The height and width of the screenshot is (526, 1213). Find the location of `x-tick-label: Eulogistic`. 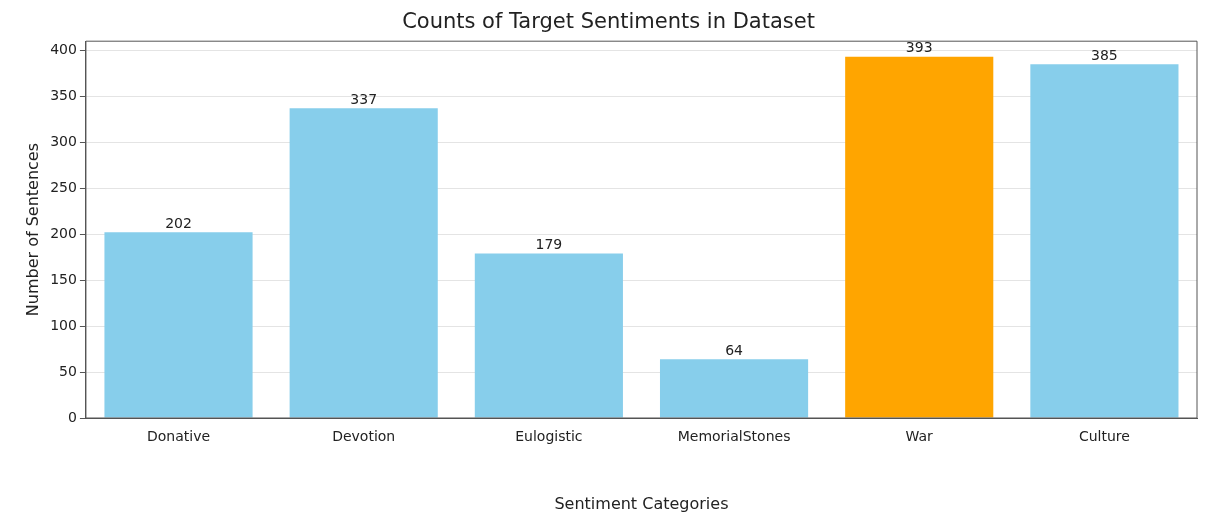

x-tick-label: Eulogistic is located at coordinates (549, 436).